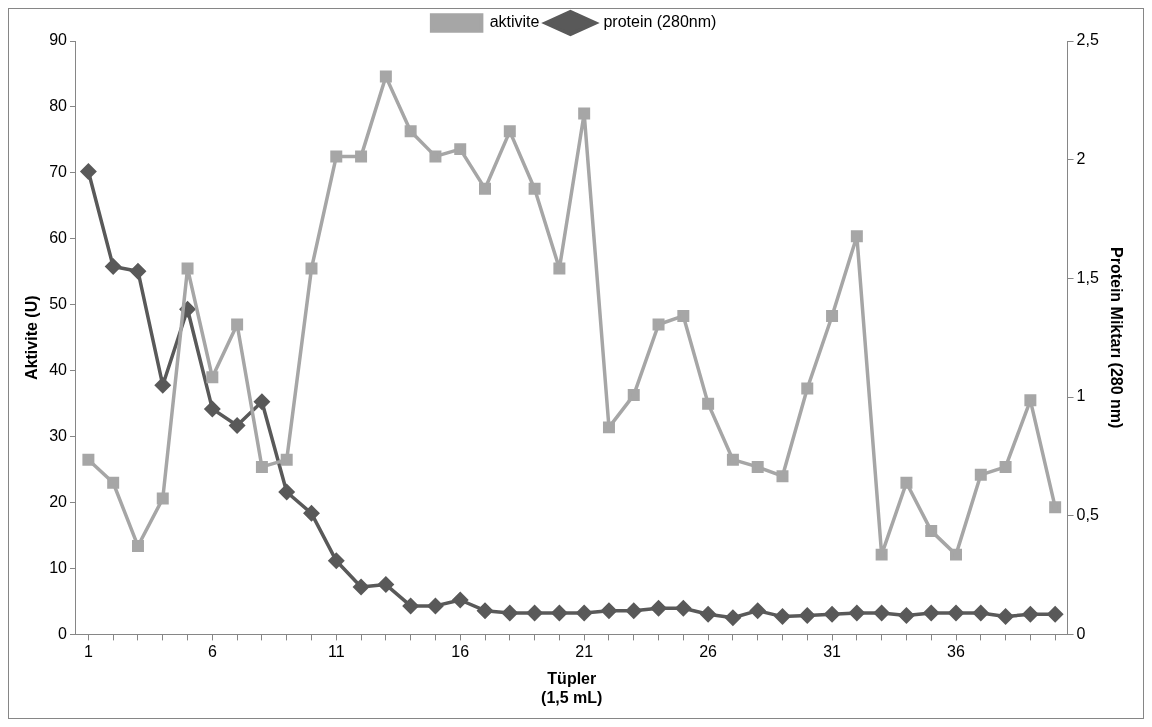  Describe the element at coordinates (584, 652) in the screenshot. I see `x-tick-label: 21` at that location.